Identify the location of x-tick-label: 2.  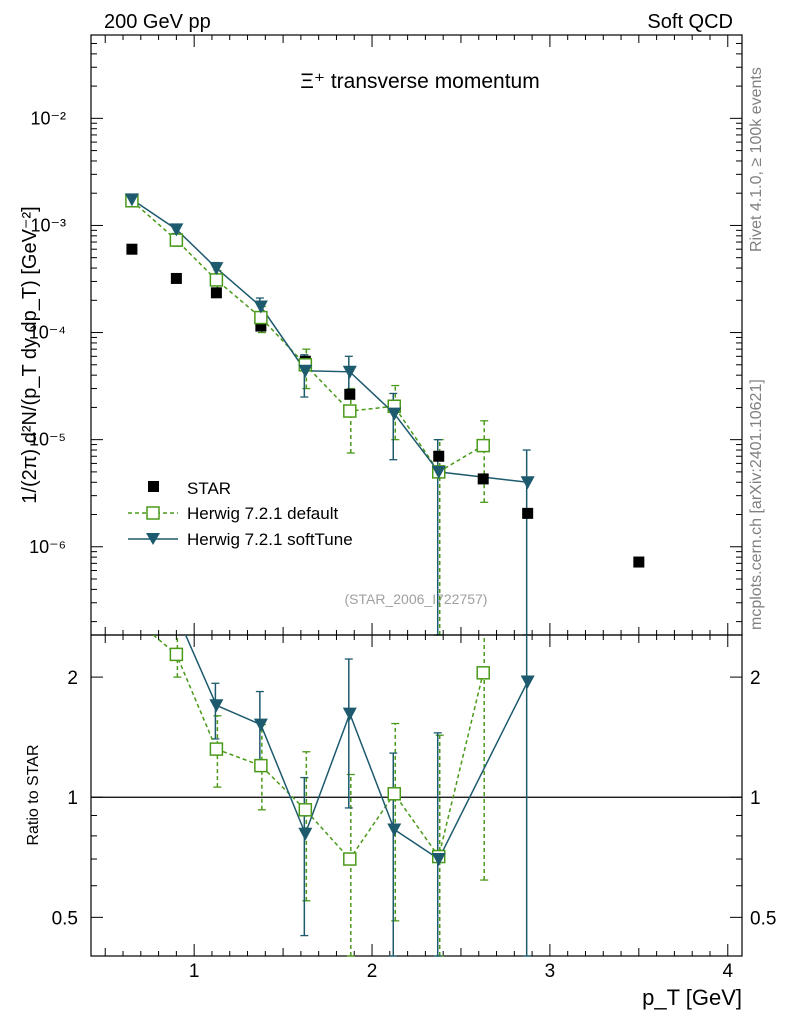
(372, 971).